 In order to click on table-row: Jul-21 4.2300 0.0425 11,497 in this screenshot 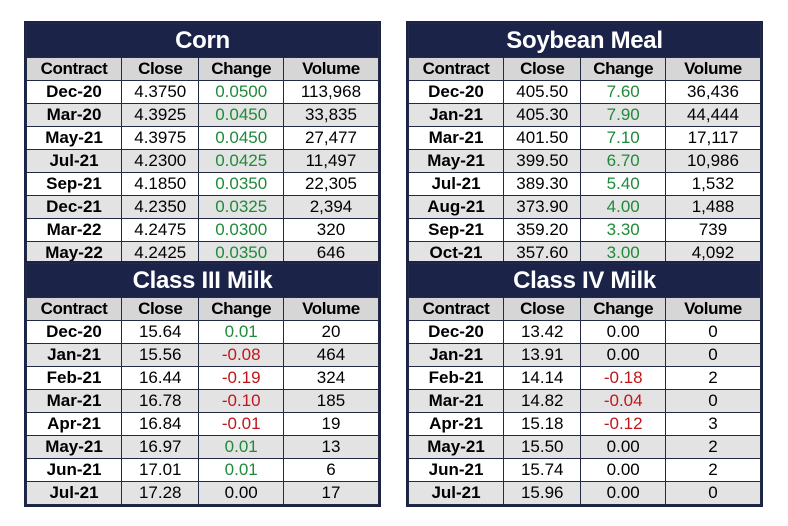, I will do `click(202, 161)`.